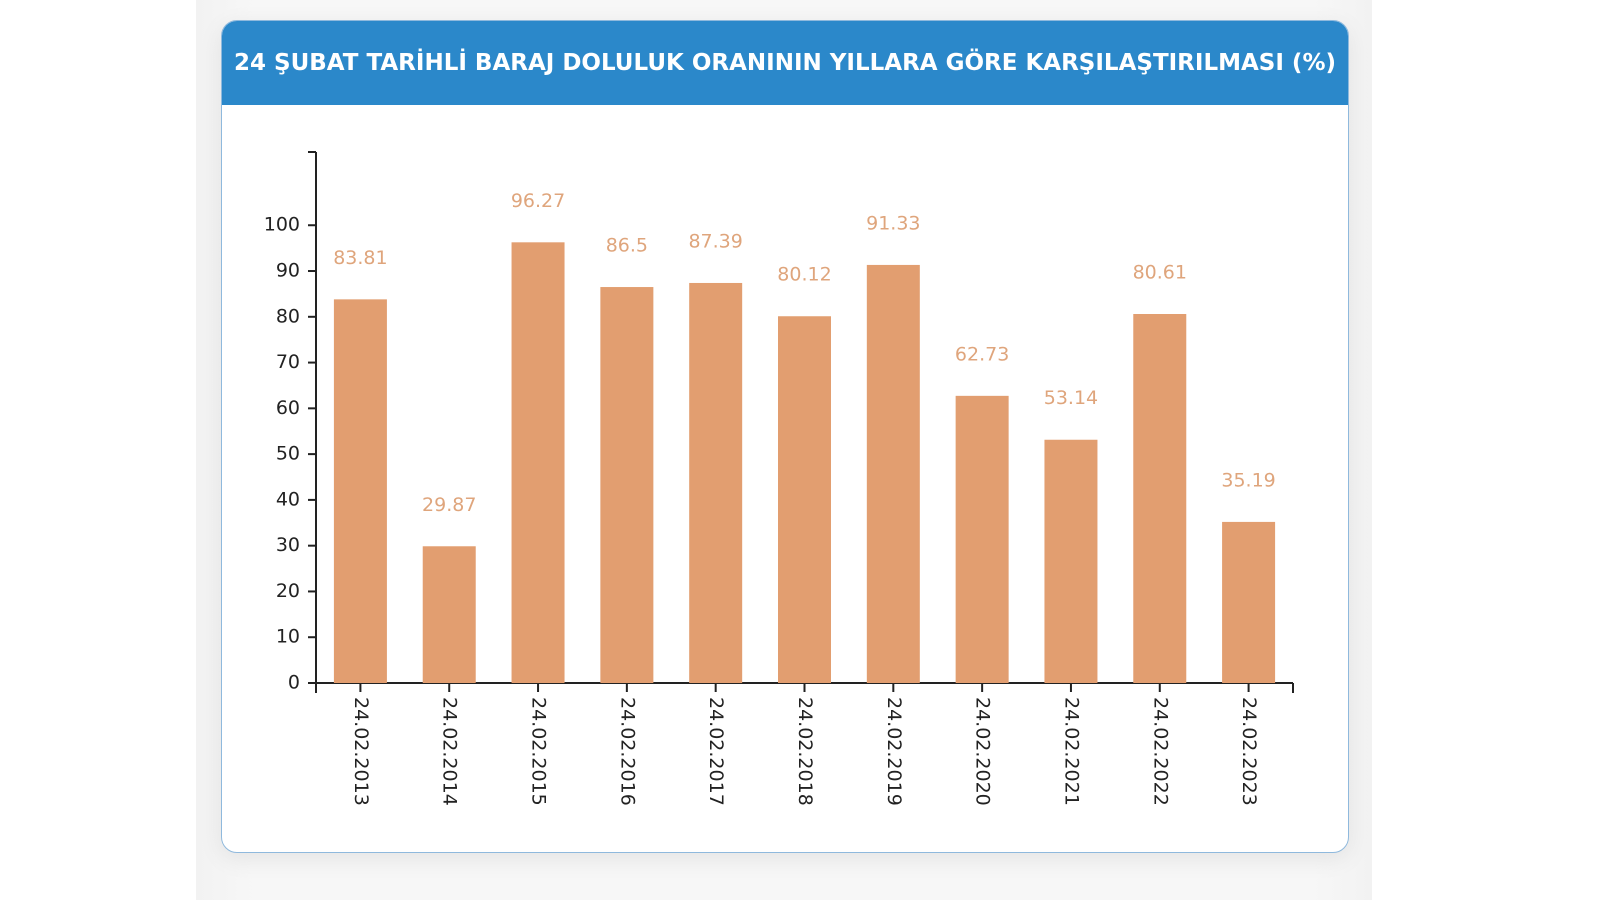  I want to click on x-tick-label: 24.02.2018, so click(805, 751).